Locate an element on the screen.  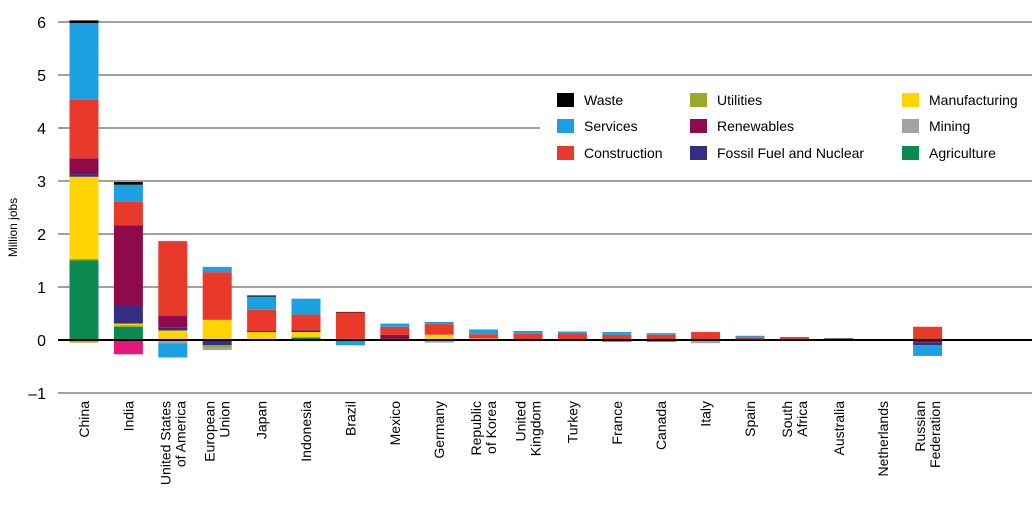
y-tick-label: –1 is located at coordinates (37, 394).